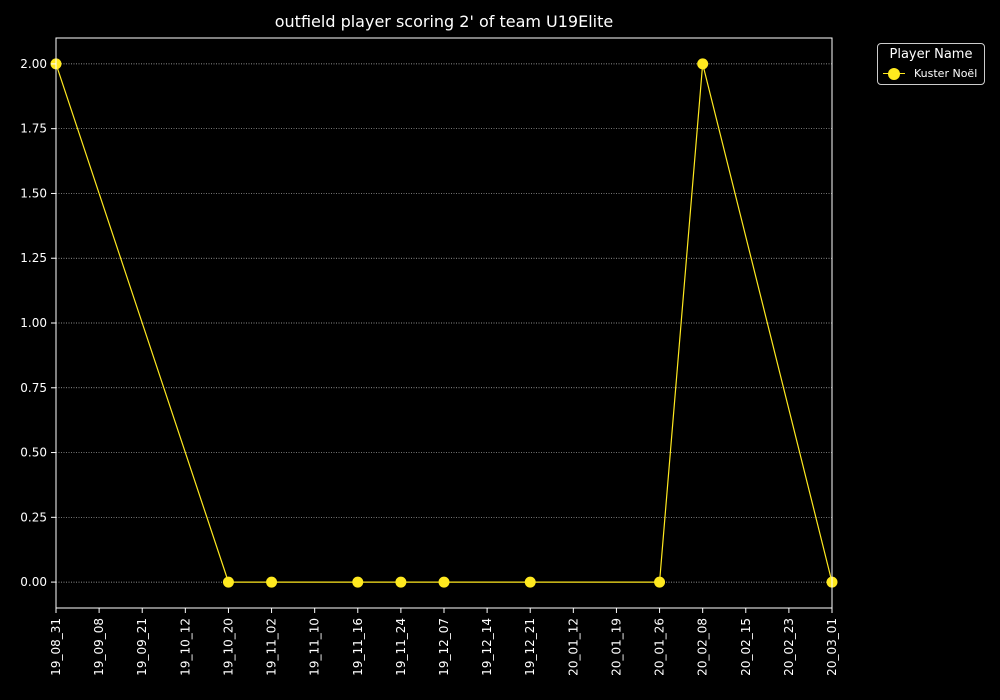 Image resolution: width=1000 pixels, height=700 pixels. I want to click on y-tick-label: 1.75, so click(33, 129).